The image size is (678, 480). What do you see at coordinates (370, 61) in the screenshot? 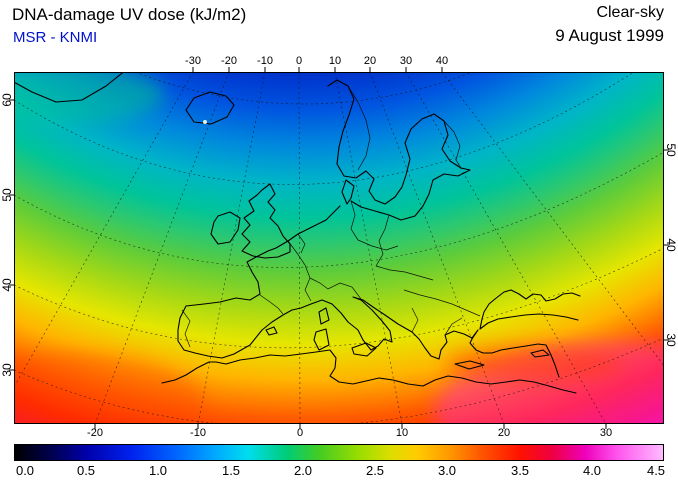
I see `top-axis-label: 20` at bounding box center [370, 61].